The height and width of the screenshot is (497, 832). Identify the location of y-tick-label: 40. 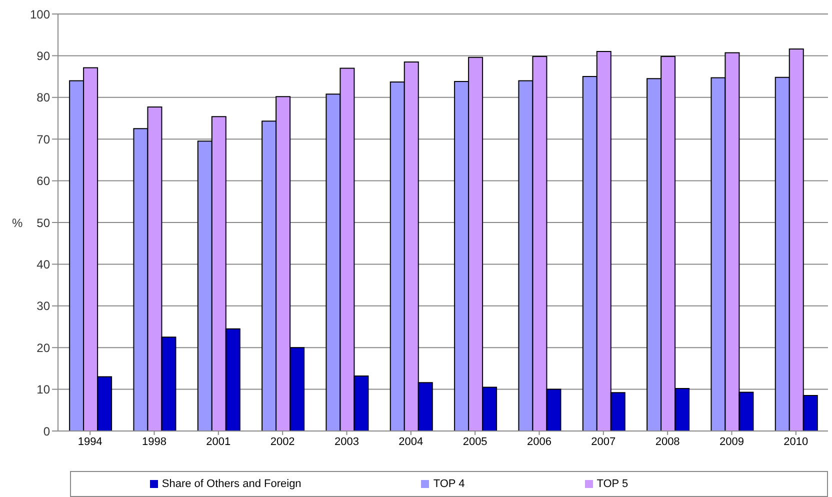
(43, 264).